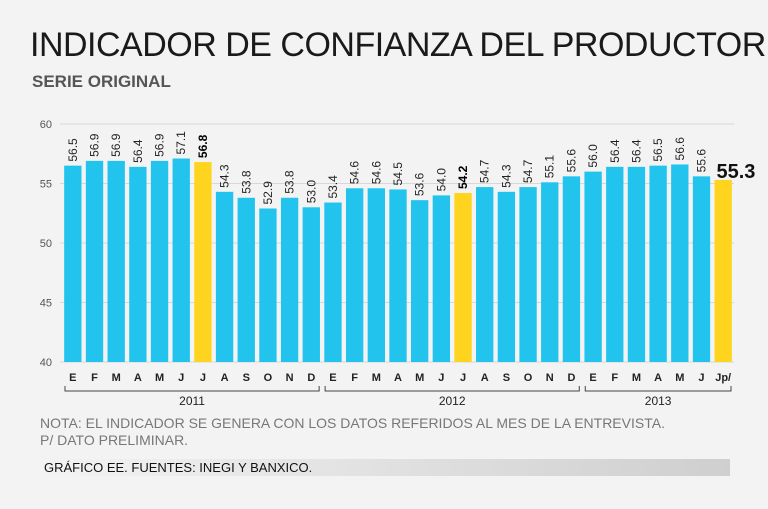 The height and width of the screenshot is (509, 768). Describe the element at coordinates (550, 167) in the screenshot. I see `value-label: 55.1` at that location.